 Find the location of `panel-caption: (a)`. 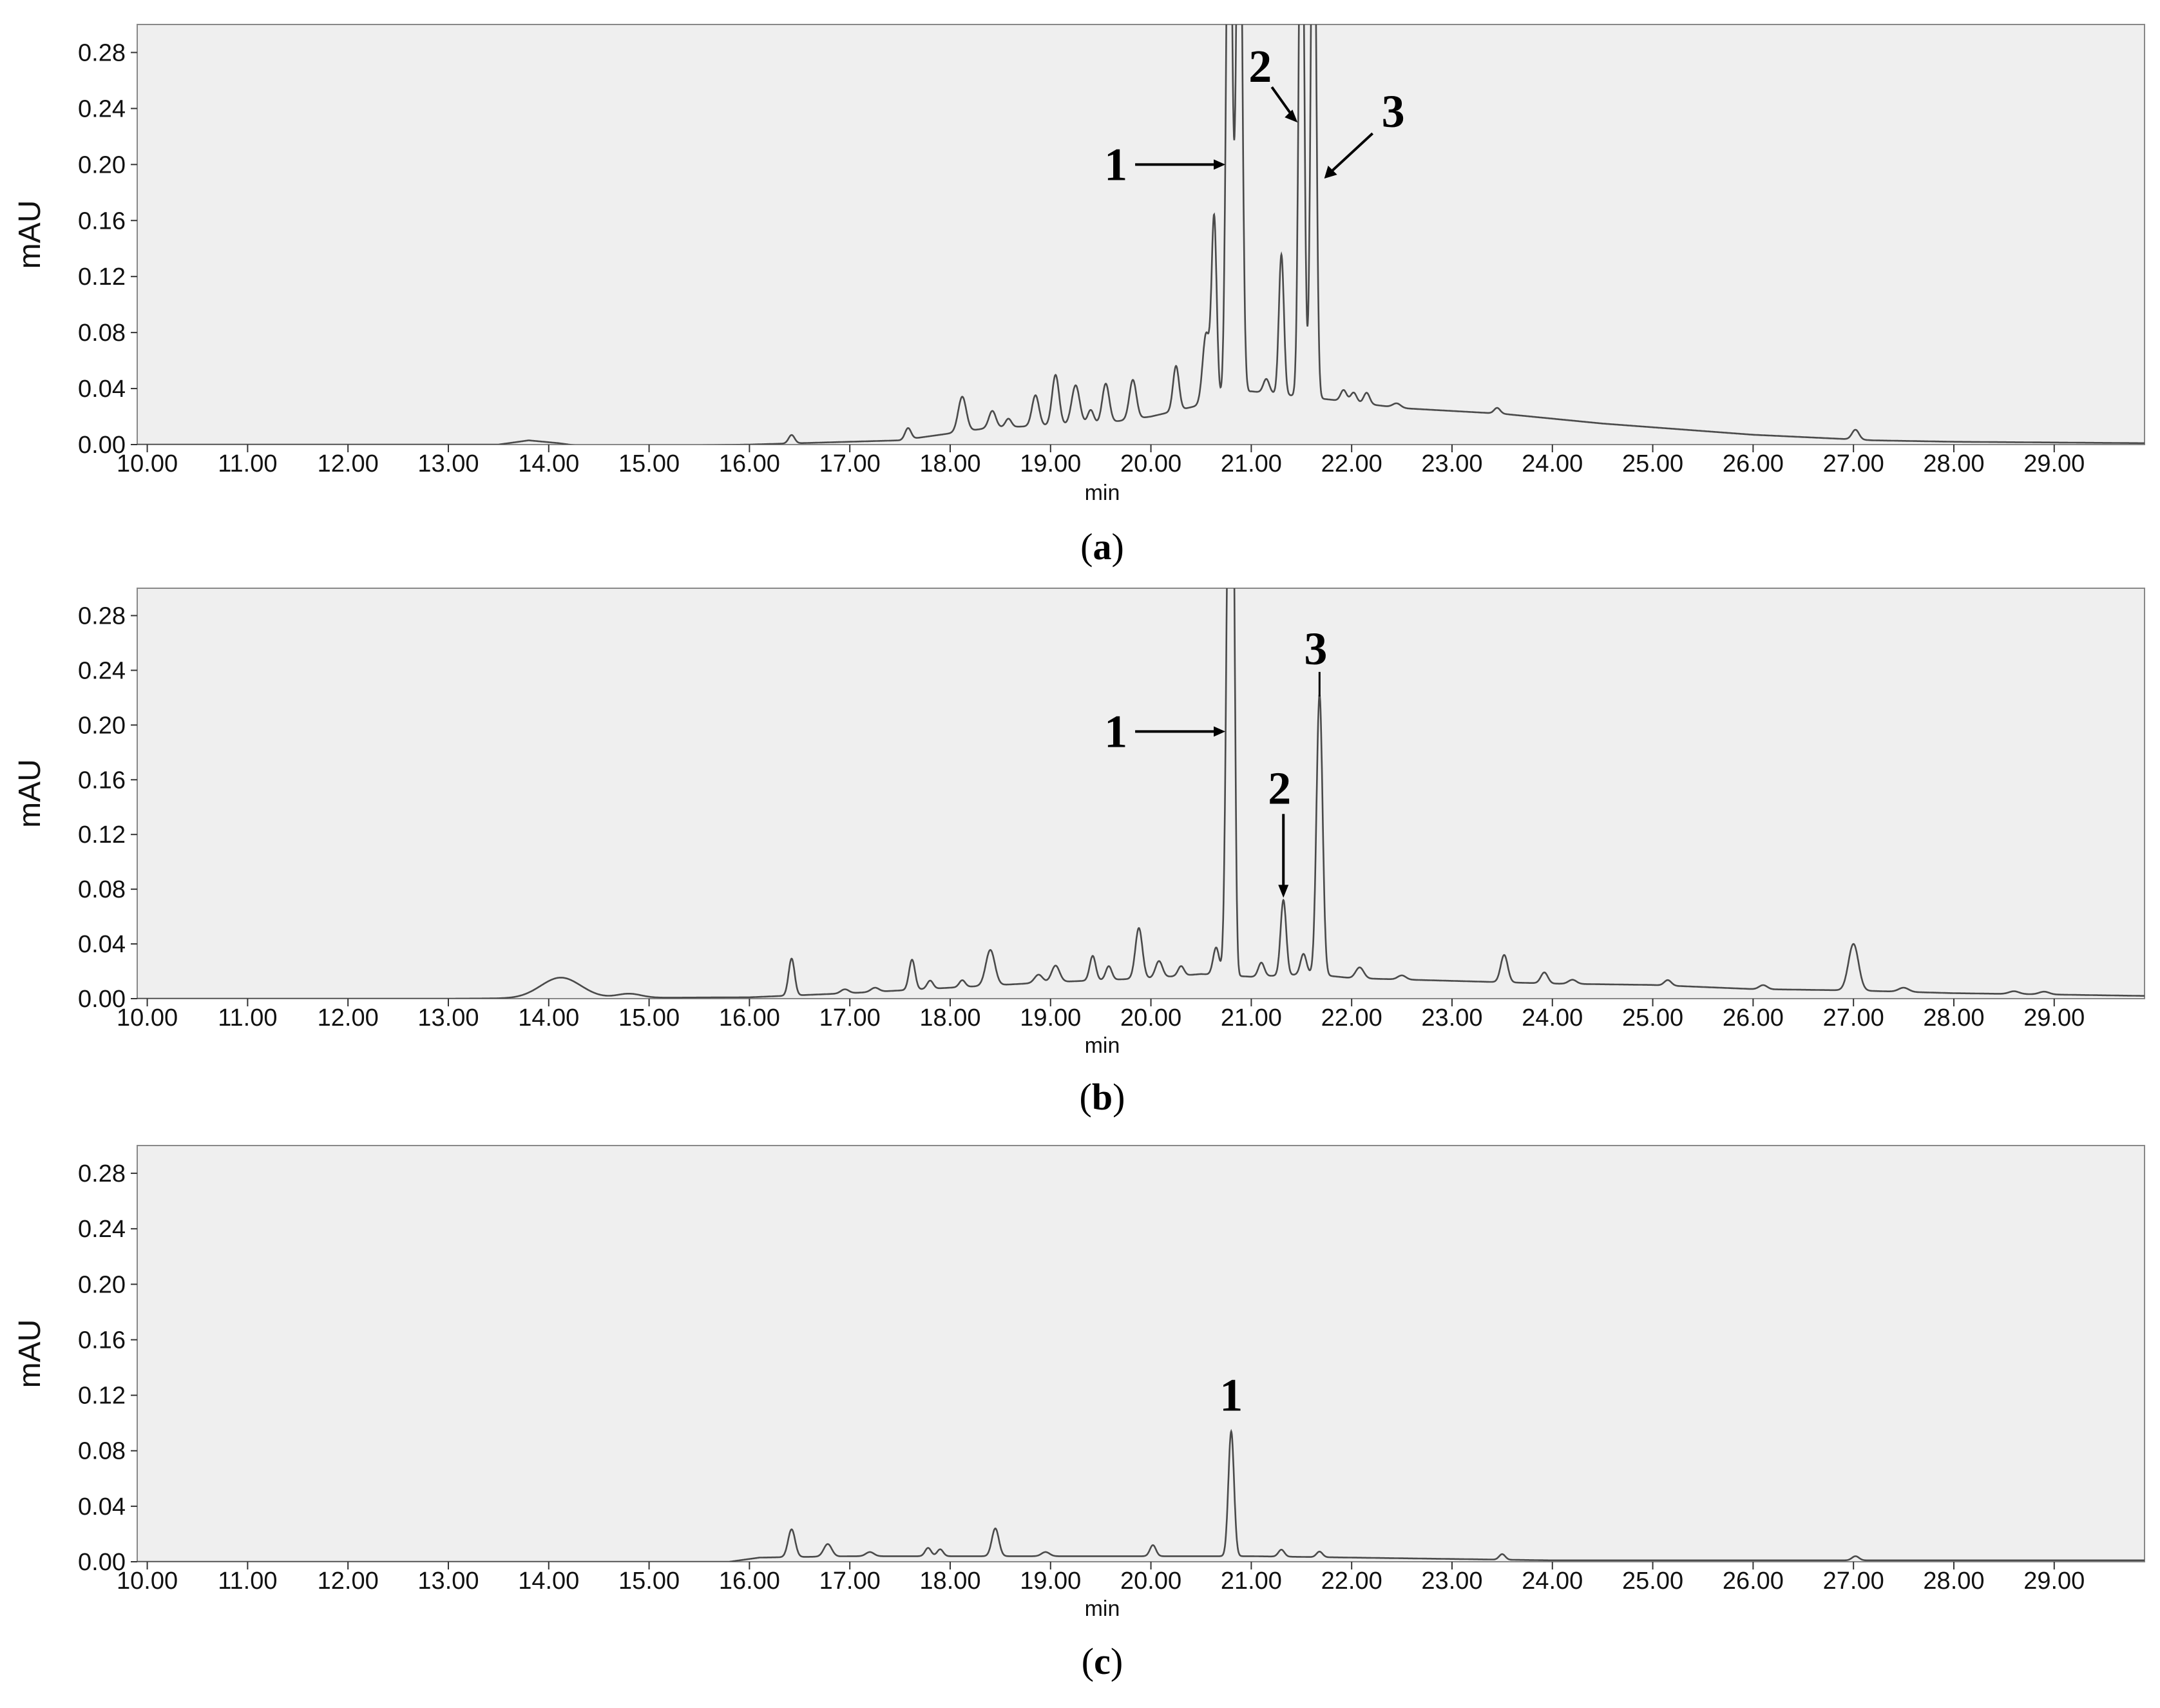

panel-caption: (a) is located at coordinates (1102, 547).